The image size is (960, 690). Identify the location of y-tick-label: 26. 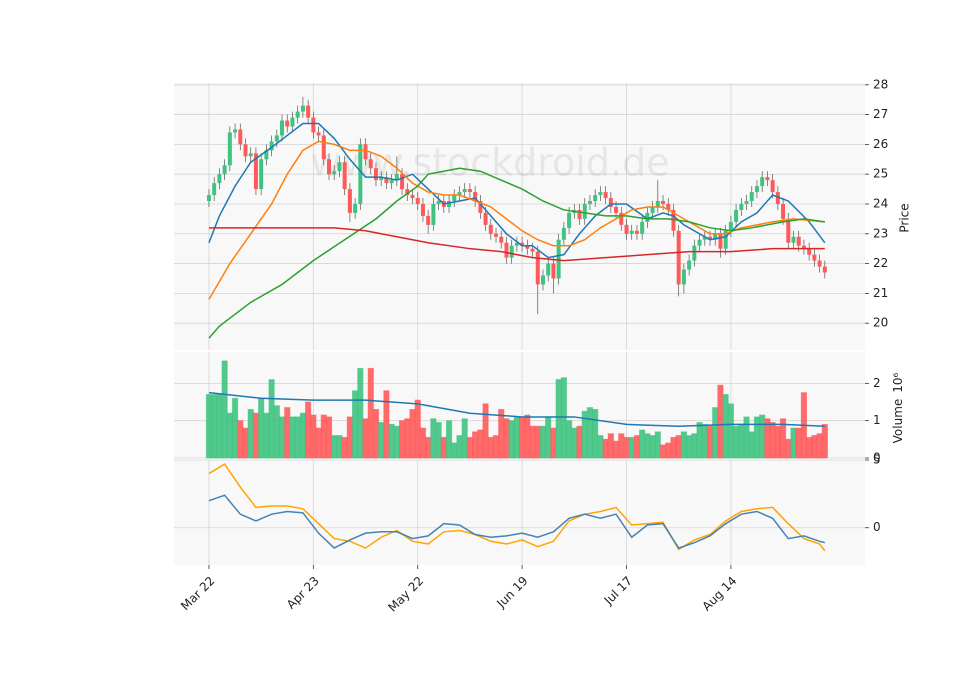
(880, 144).